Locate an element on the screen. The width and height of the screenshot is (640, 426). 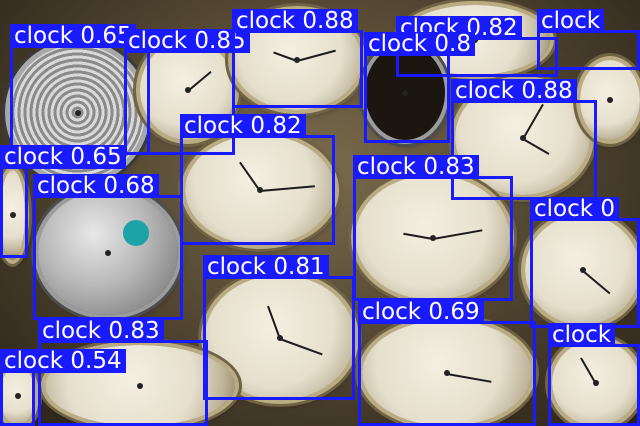
detection-box: clock 0.69 is located at coordinates (447, 363).